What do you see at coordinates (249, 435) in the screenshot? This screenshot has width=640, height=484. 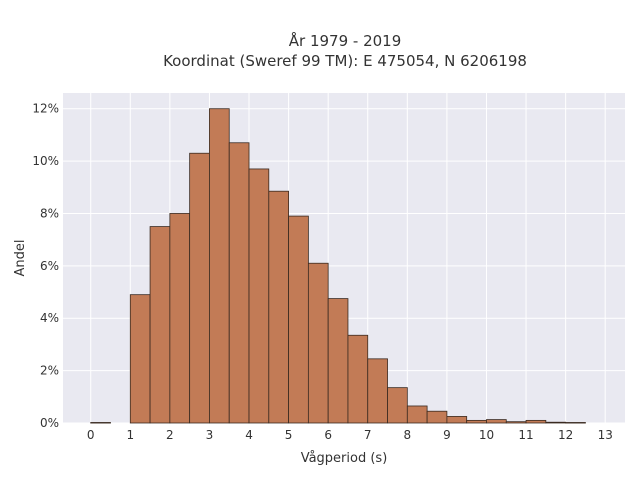 I see `x-tick-label: 4` at bounding box center [249, 435].